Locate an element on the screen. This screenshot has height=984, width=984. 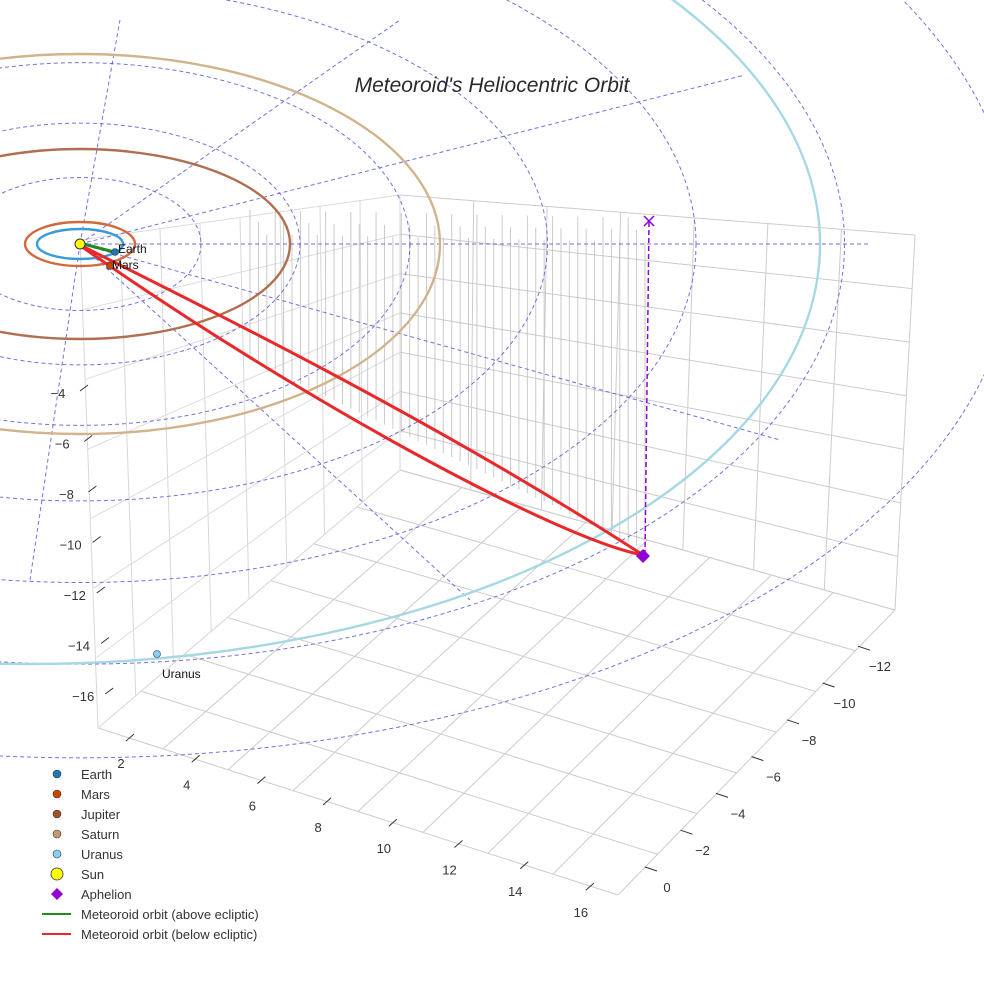
legend-label: Aphelion is located at coordinates (106, 894).